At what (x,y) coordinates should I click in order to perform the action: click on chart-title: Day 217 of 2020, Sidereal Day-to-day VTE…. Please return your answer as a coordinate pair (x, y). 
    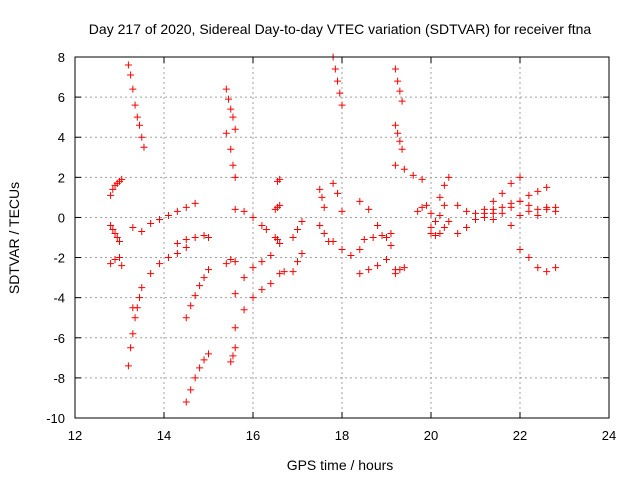
    Looking at the image, I should click on (340, 29).